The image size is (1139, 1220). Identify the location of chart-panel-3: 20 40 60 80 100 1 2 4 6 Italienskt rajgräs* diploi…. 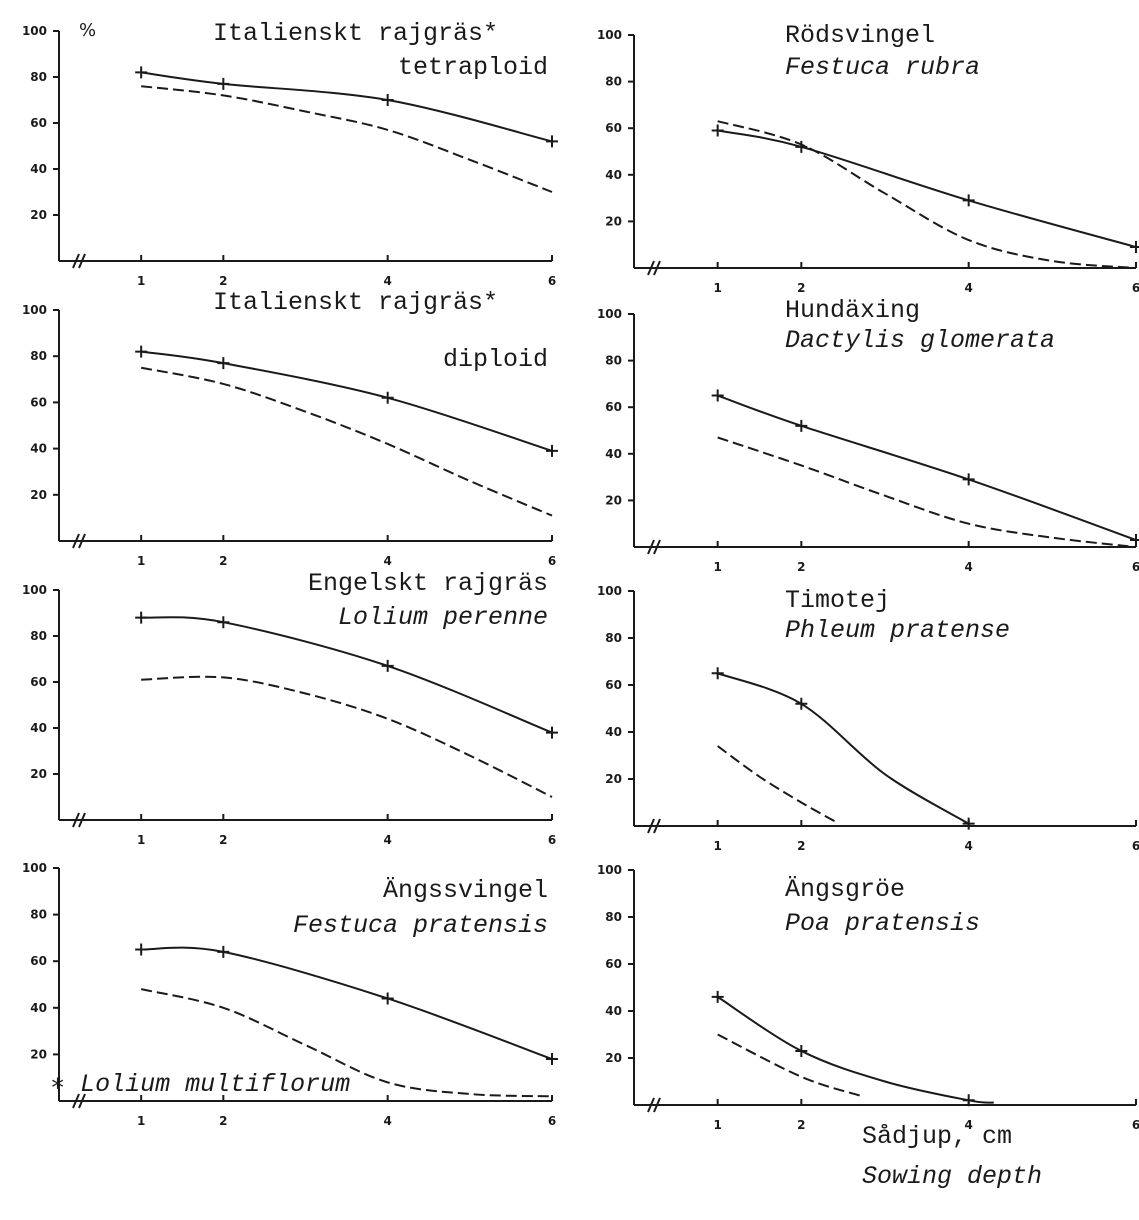
(290, 428).